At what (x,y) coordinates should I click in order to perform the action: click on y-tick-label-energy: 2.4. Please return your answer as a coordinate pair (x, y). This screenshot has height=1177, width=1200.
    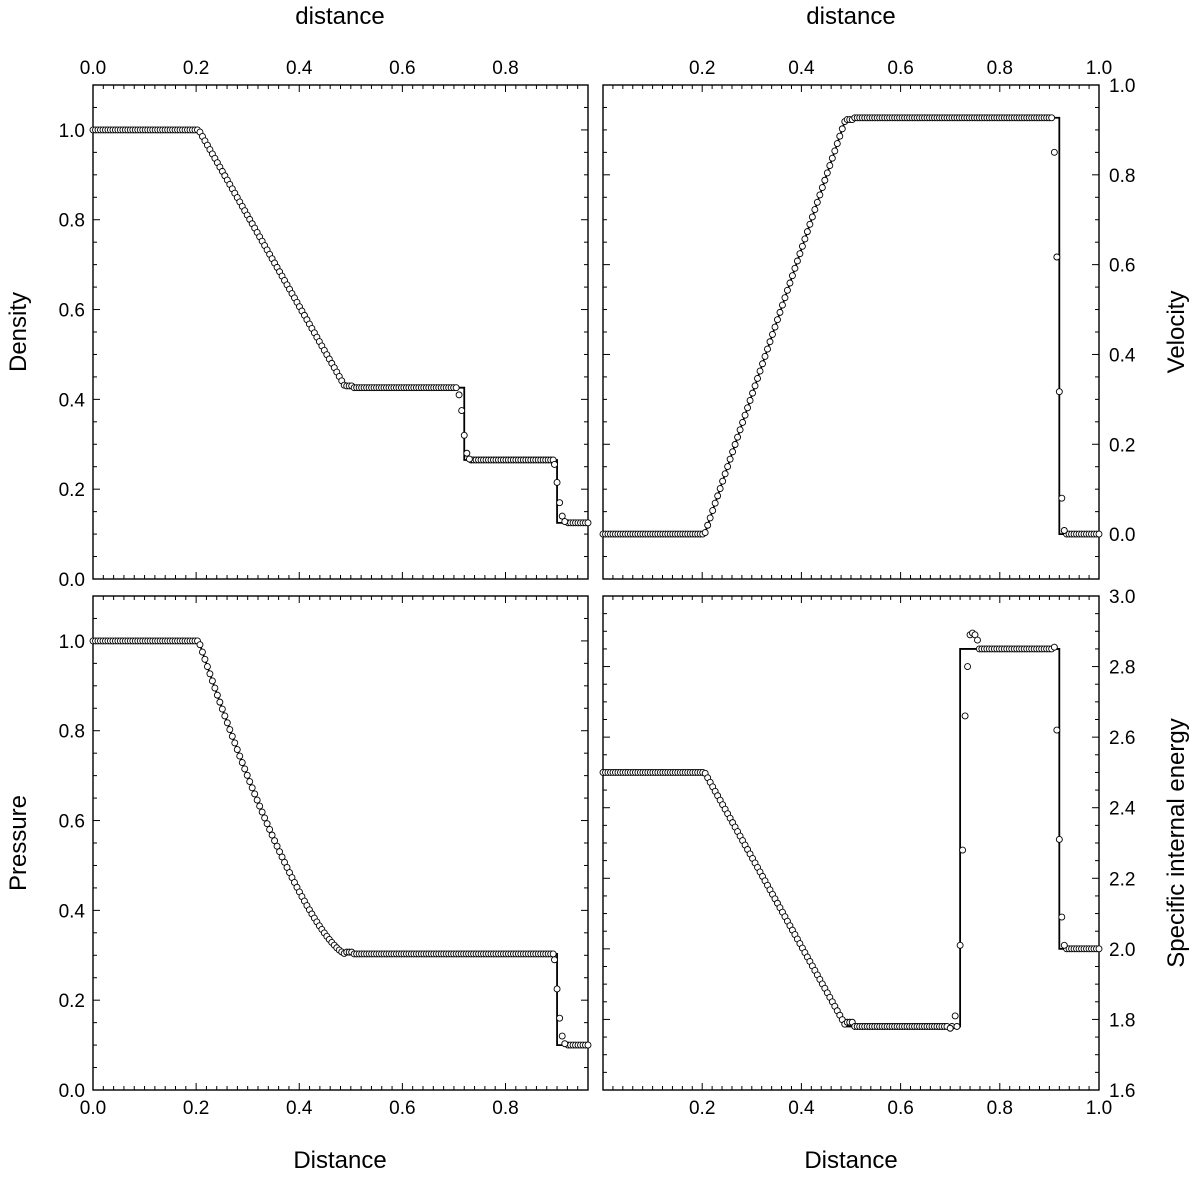
    Looking at the image, I should click on (1122, 809).